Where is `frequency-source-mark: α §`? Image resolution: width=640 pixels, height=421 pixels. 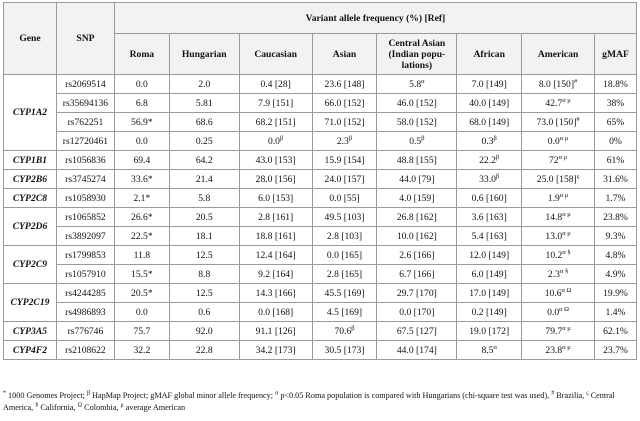 frequency-source-mark: α § is located at coordinates (564, 271).